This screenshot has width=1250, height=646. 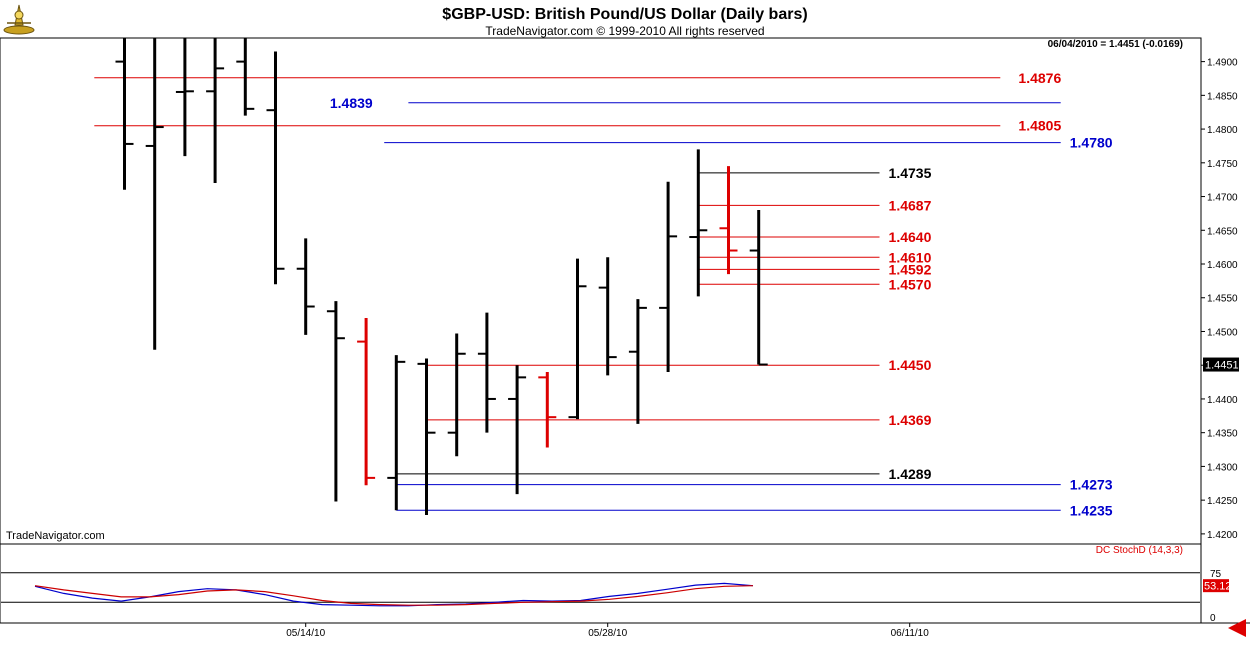 What do you see at coordinates (1222, 198) in the screenshot?
I see `y-tick-label: 1.4700` at bounding box center [1222, 198].